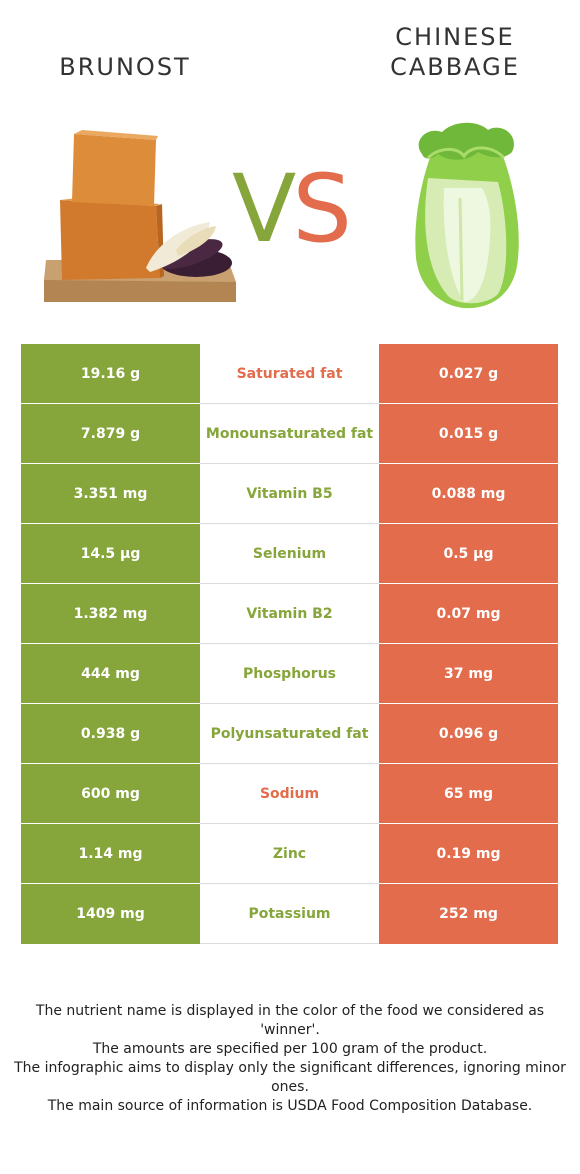 The height and width of the screenshot is (1174, 580). Describe the element at coordinates (110, 494) in the screenshot. I see `brunost-value: 3.351 mg` at that location.